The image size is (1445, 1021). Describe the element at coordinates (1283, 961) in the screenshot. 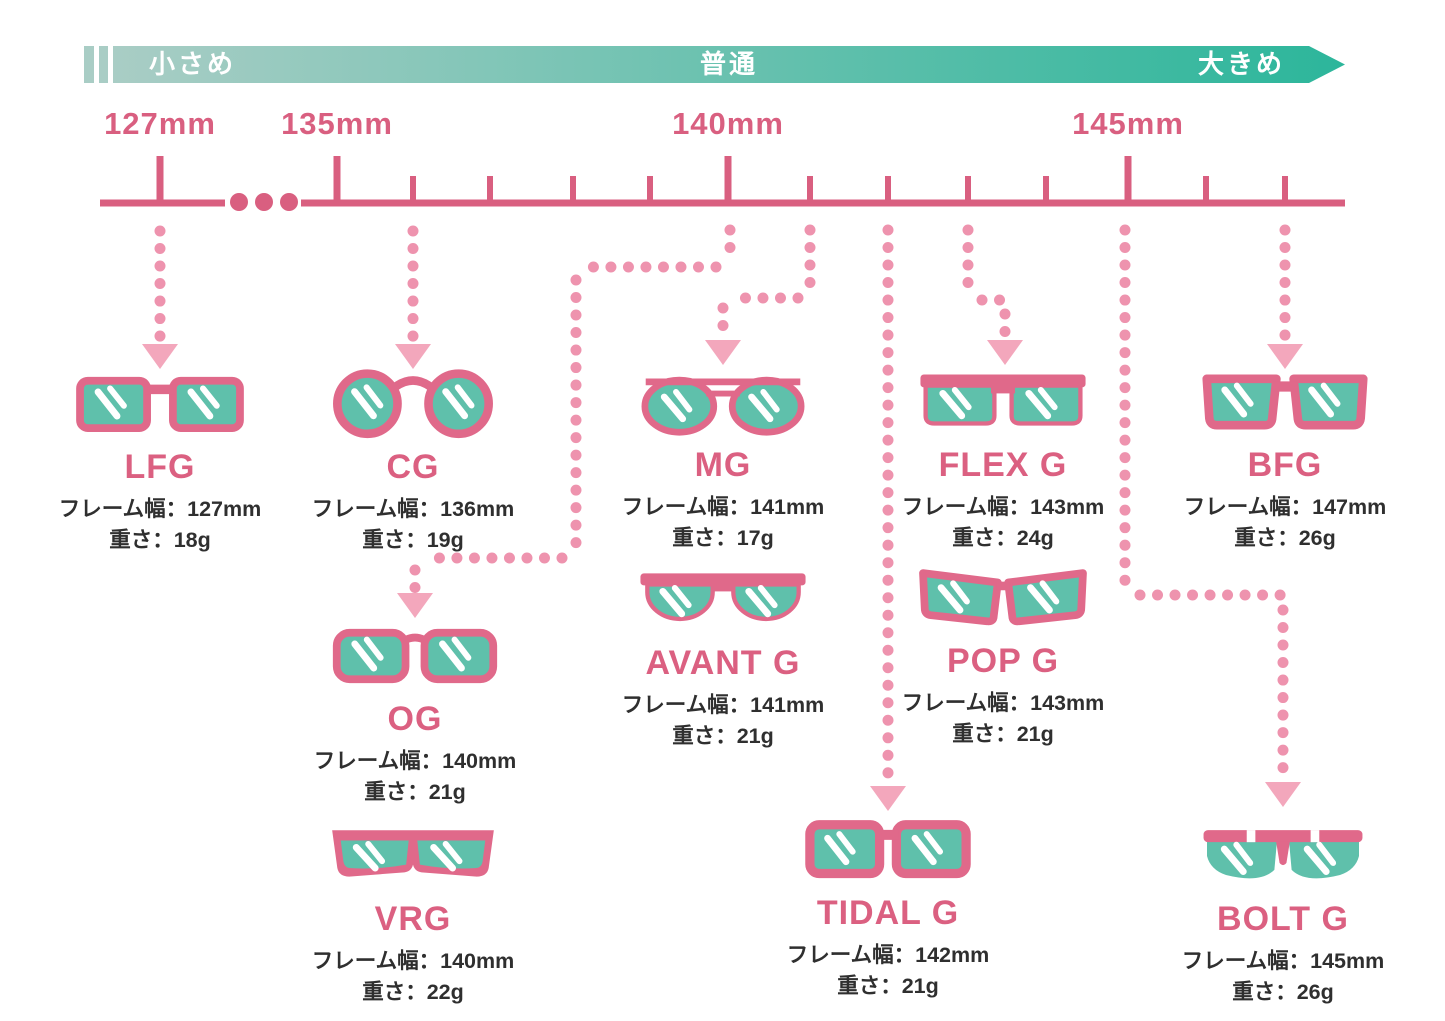

I see `model-frame-width: フレーム幅：145mm` at that location.